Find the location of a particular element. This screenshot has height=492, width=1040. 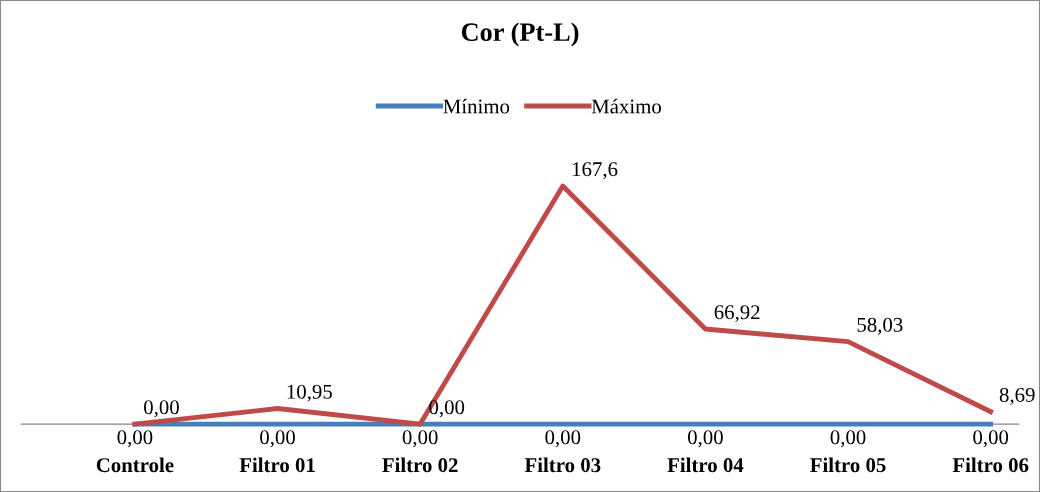

x-tick-label: Filtro 04 is located at coordinates (705, 465).